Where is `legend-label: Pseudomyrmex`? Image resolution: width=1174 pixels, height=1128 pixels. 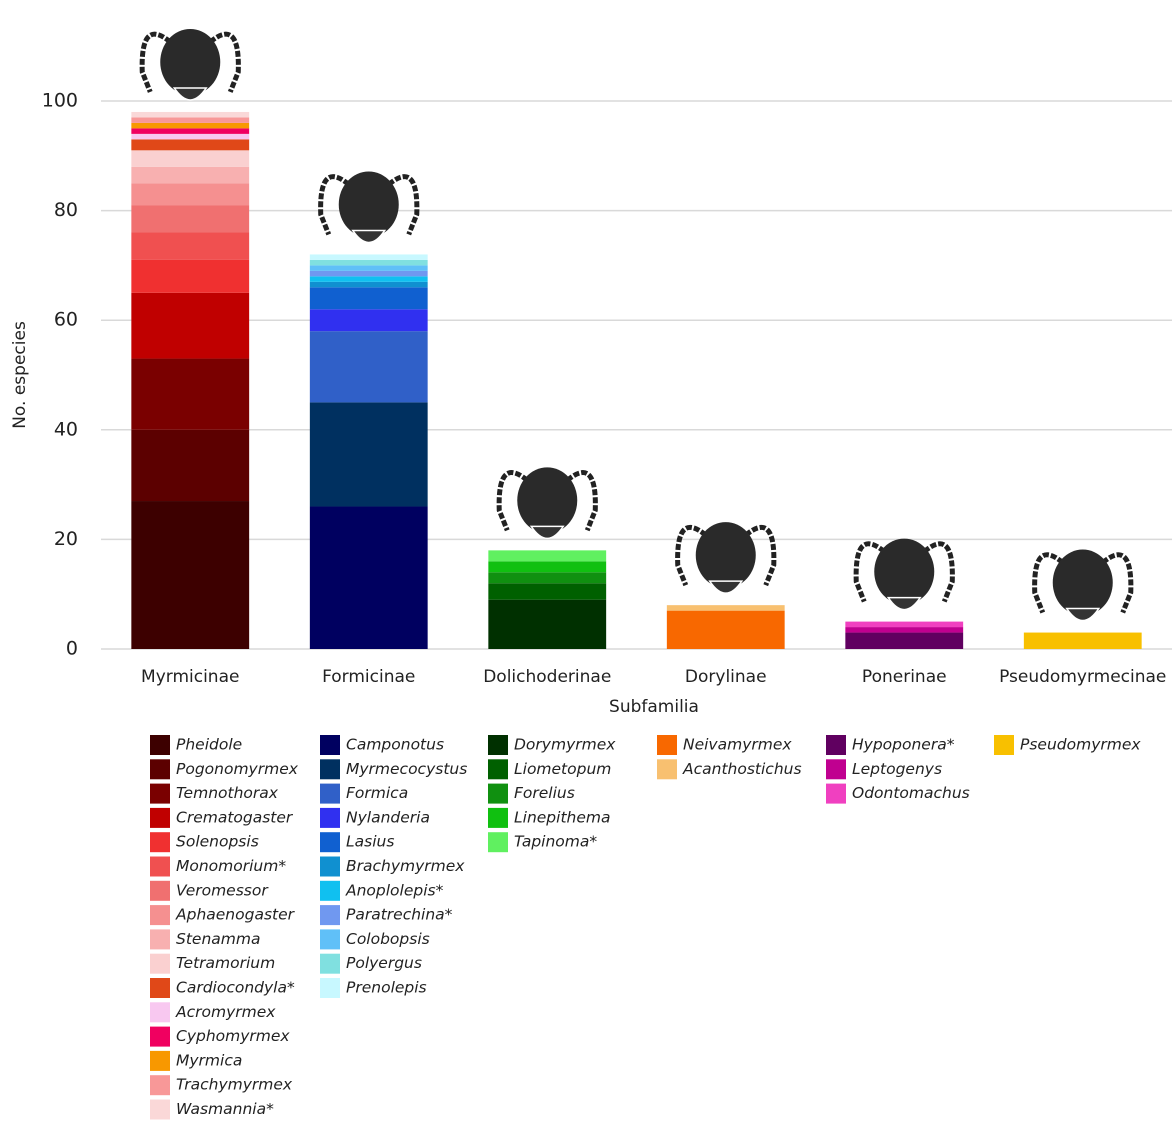 legend-label: Pseudomyrmex is located at coordinates (1080, 745).